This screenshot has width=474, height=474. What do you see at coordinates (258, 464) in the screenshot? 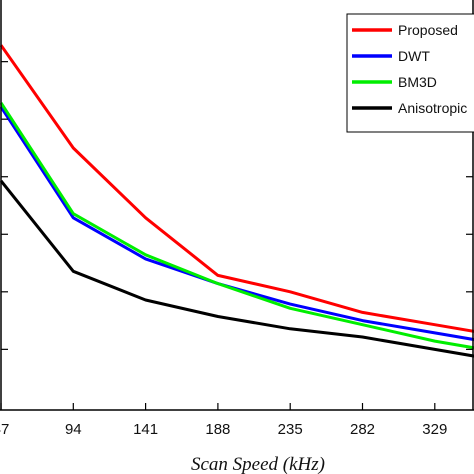
I see `x-axis-title: Scan Speed (kHz)` at bounding box center [258, 464].